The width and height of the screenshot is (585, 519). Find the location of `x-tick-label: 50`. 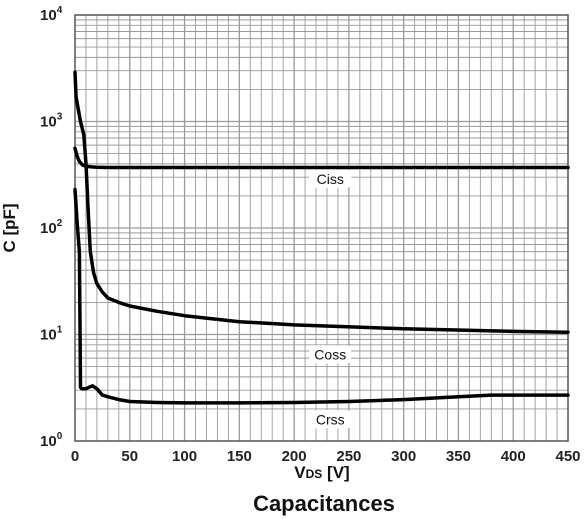

x-tick-label: 50 is located at coordinates (129, 456).